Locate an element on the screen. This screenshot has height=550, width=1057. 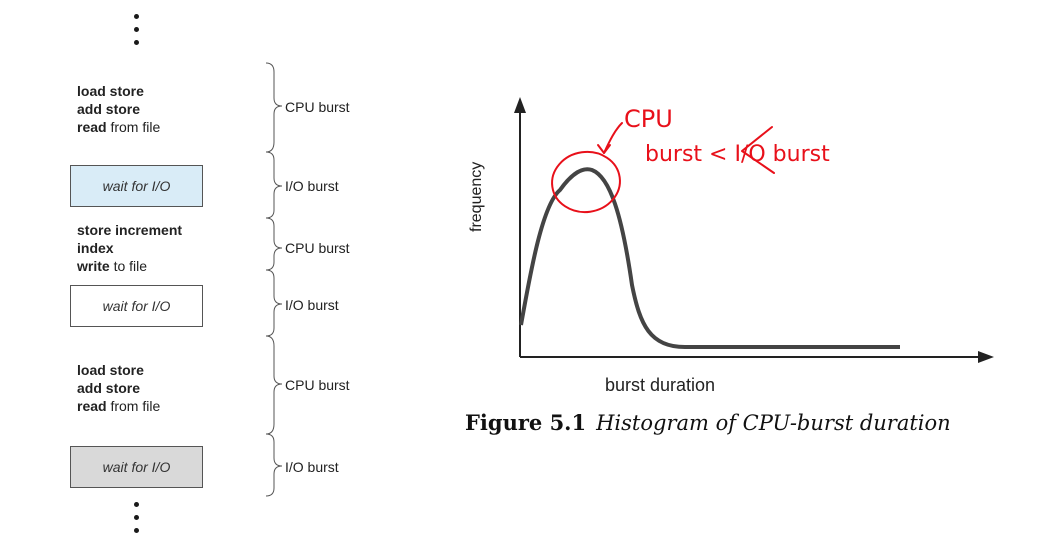
burst-distribution-curve is located at coordinates (709, 258).